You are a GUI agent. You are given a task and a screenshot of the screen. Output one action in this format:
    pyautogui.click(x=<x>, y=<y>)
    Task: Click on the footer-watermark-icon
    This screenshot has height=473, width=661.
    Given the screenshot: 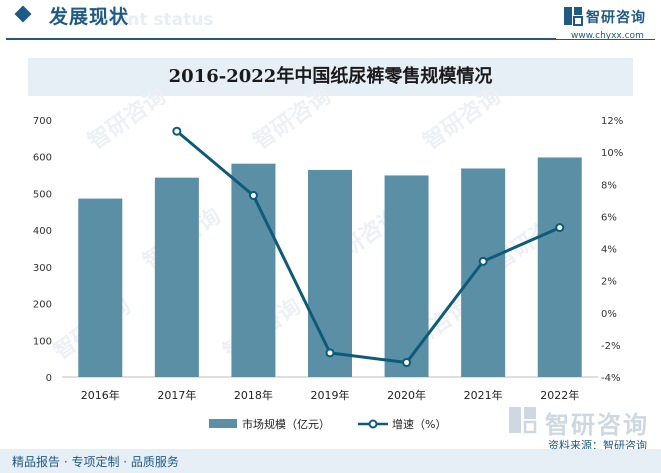 What is the action you would take?
    pyautogui.click(x=523, y=420)
    